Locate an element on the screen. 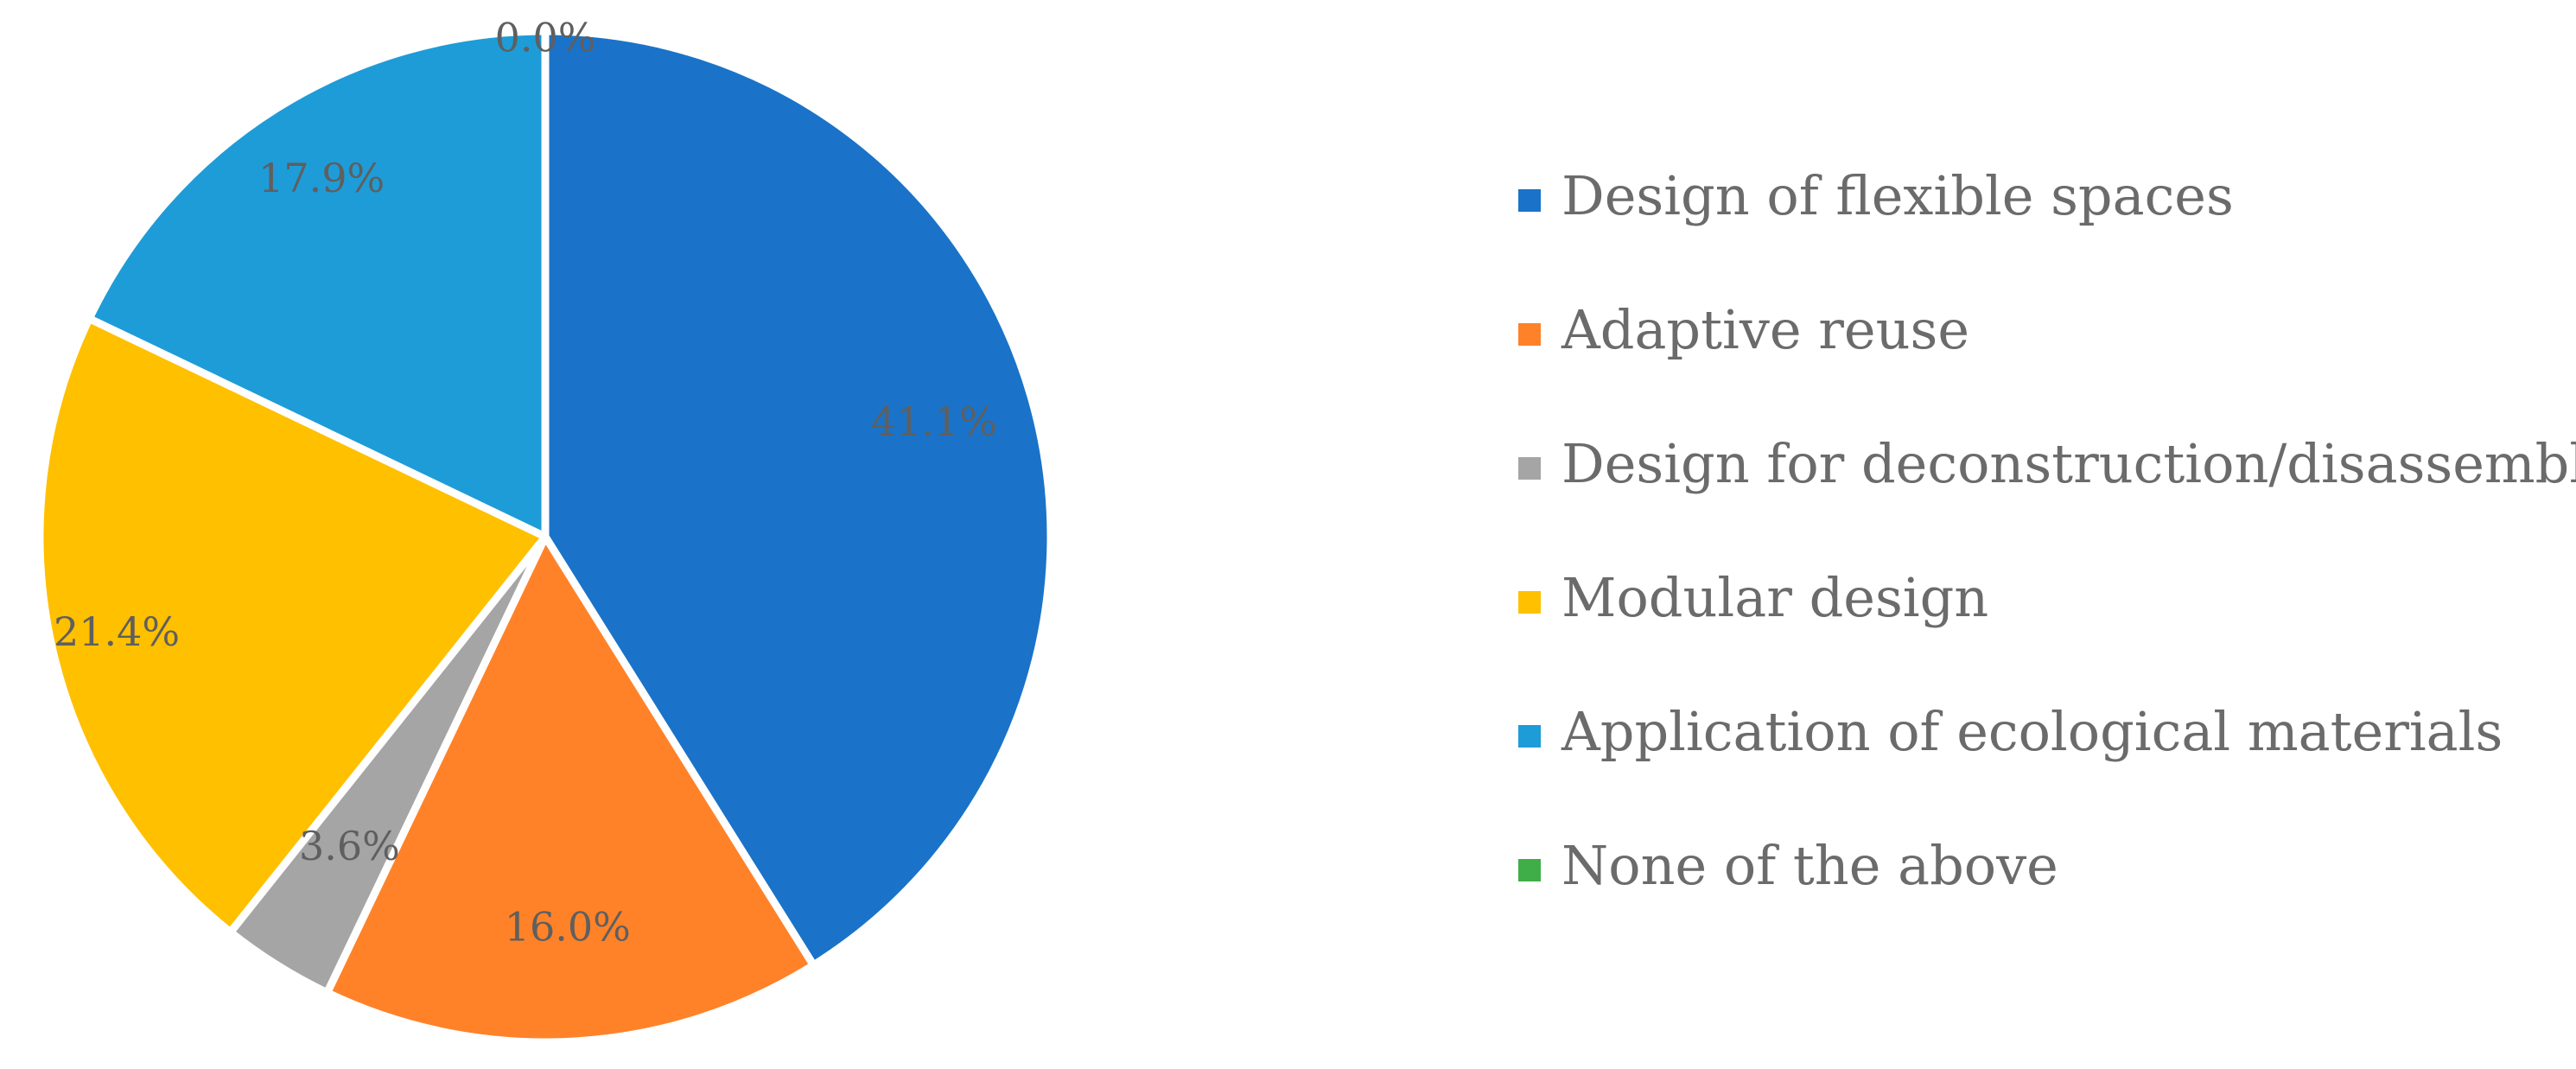  legend-item-design-for-deconstruction-disassembly: Design for deconstruction/disassembly is located at coordinates (2047, 463).